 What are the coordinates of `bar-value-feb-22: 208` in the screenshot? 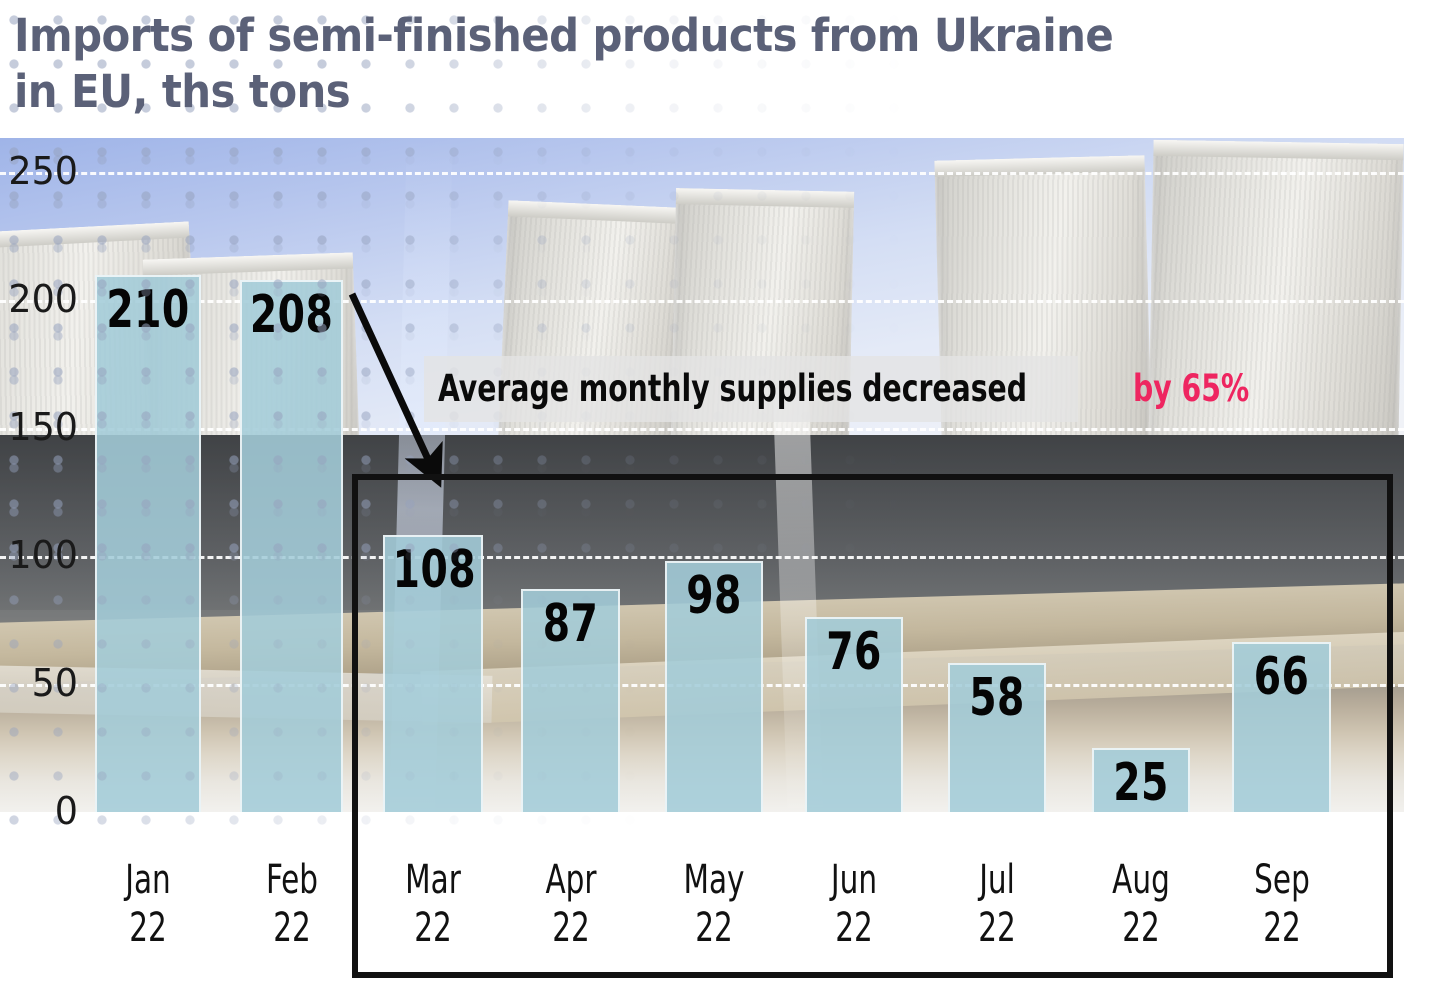 It's located at (291, 315).